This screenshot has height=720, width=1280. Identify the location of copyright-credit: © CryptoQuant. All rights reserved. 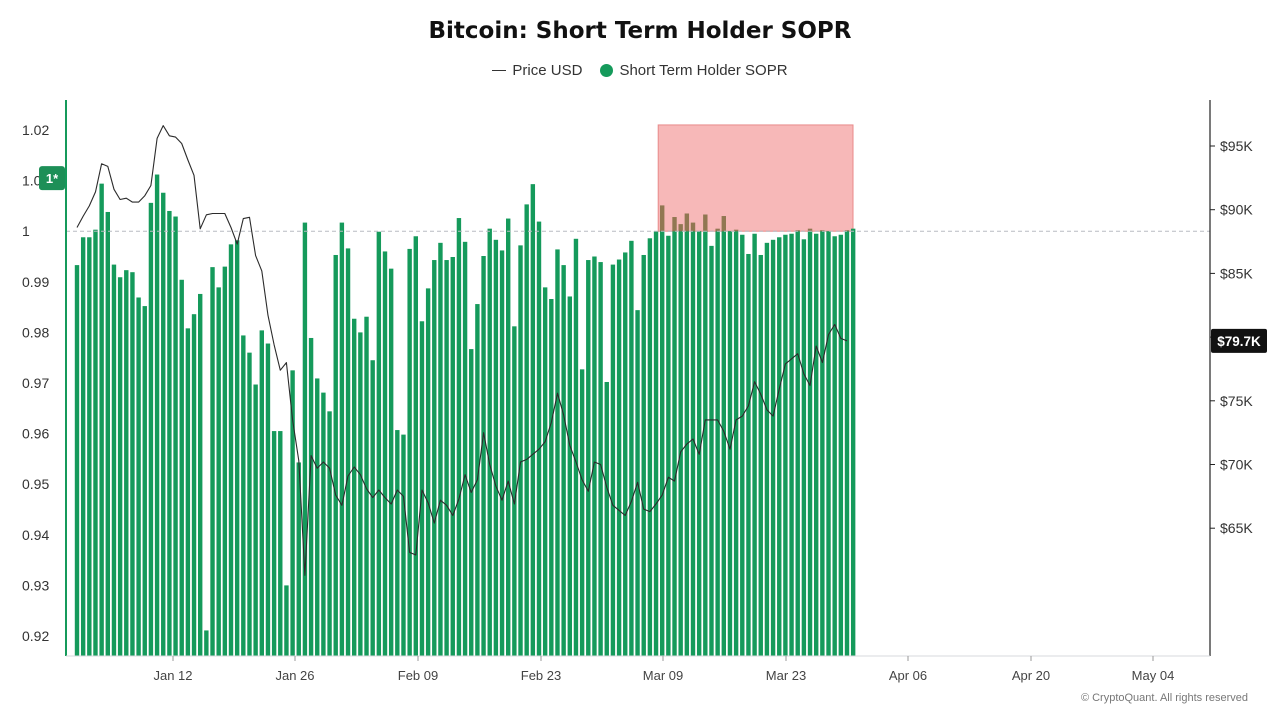
(1164, 698).